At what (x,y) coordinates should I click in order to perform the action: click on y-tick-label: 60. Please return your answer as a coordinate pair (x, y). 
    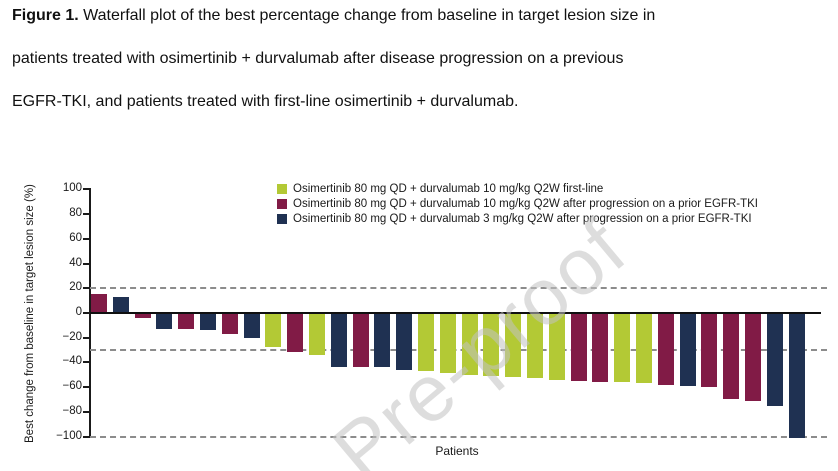
    Looking at the image, I should click on (75, 237).